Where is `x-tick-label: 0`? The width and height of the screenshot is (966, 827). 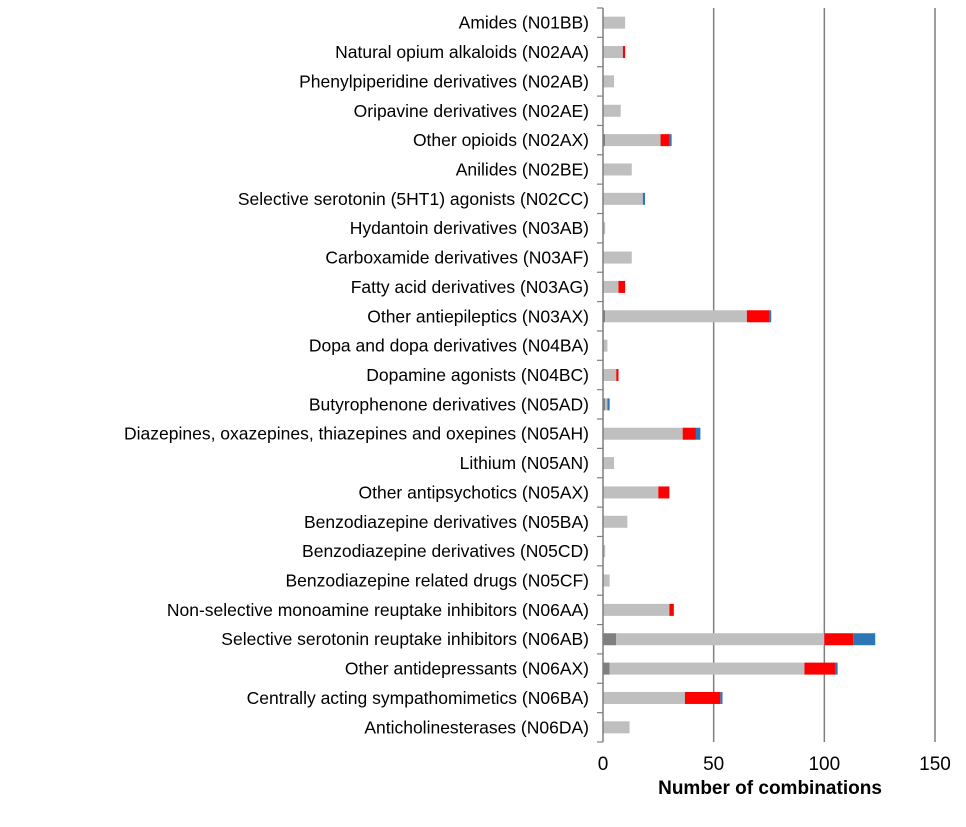
x-tick-label: 0 is located at coordinates (603, 764).